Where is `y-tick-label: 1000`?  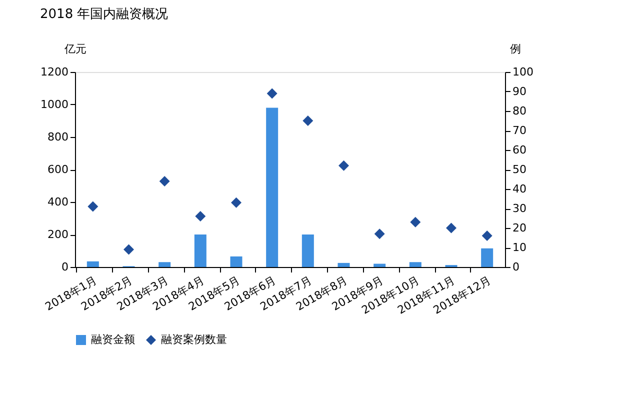
y-tick-label: 1000 is located at coordinates (54, 104).